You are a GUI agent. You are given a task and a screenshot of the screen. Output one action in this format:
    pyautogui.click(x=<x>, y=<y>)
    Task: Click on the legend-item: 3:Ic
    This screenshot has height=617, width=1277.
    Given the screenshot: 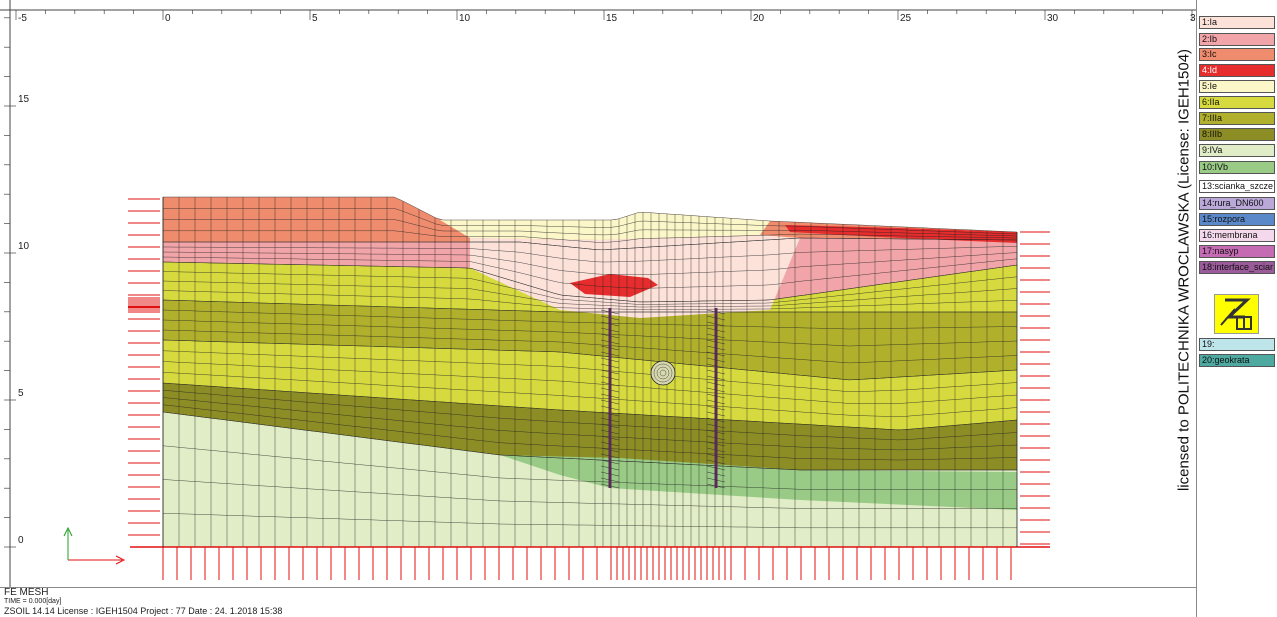 What is the action you would take?
    pyautogui.click(x=1237, y=54)
    